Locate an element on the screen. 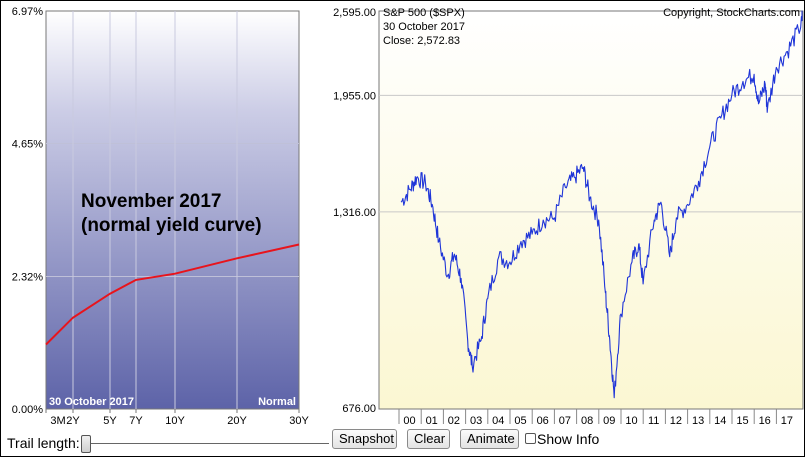  sp500-x-tick-label: 07 is located at coordinates (565, 421).